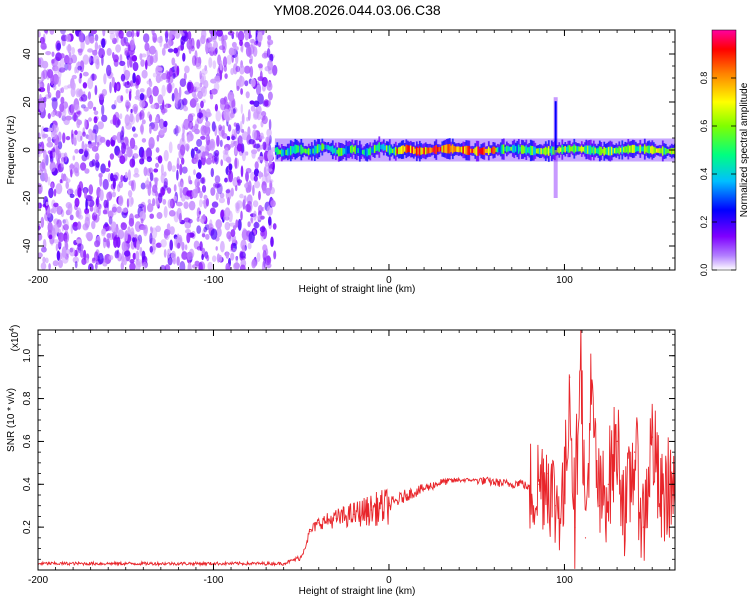 This screenshot has height=605, width=750. What do you see at coordinates (15, 338) in the screenshot?
I see `snr-y-scale: (x104)` at bounding box center [15, 338].